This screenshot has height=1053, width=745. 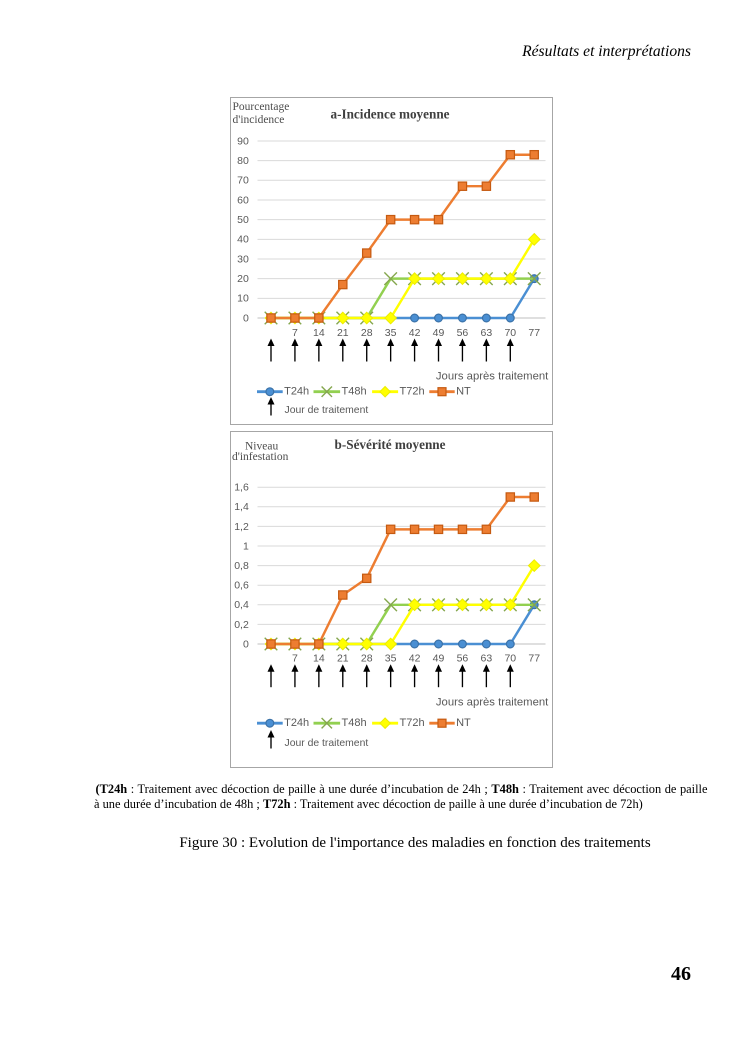 What do you see at coordinates (260, 107) in the screenshot?
I see `svg-text: Pourcentage` at bounding box center [260, 107].